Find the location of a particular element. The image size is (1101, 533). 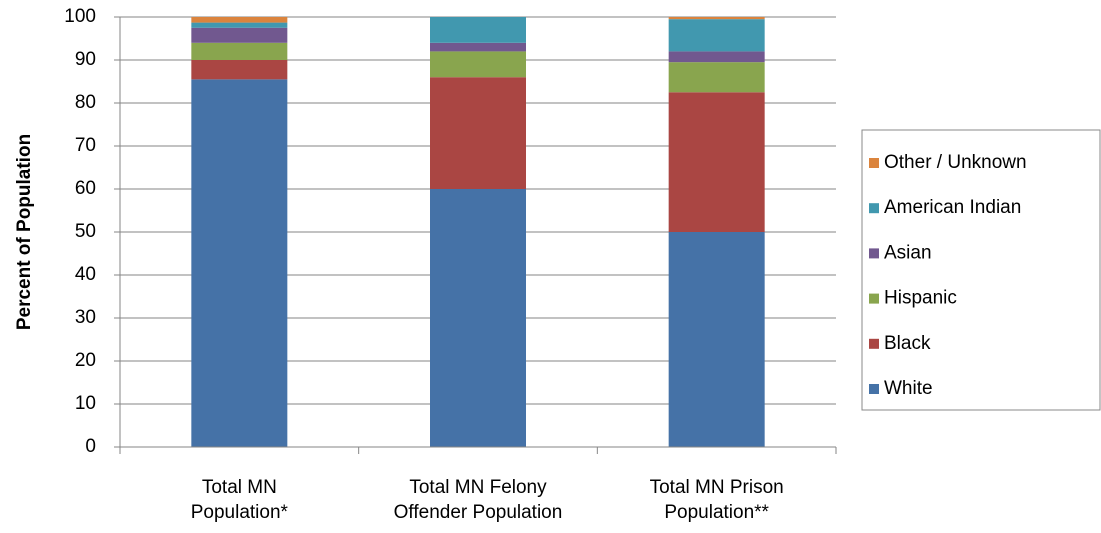

y-tick-label: 50 is located at coordinates (85, 231).